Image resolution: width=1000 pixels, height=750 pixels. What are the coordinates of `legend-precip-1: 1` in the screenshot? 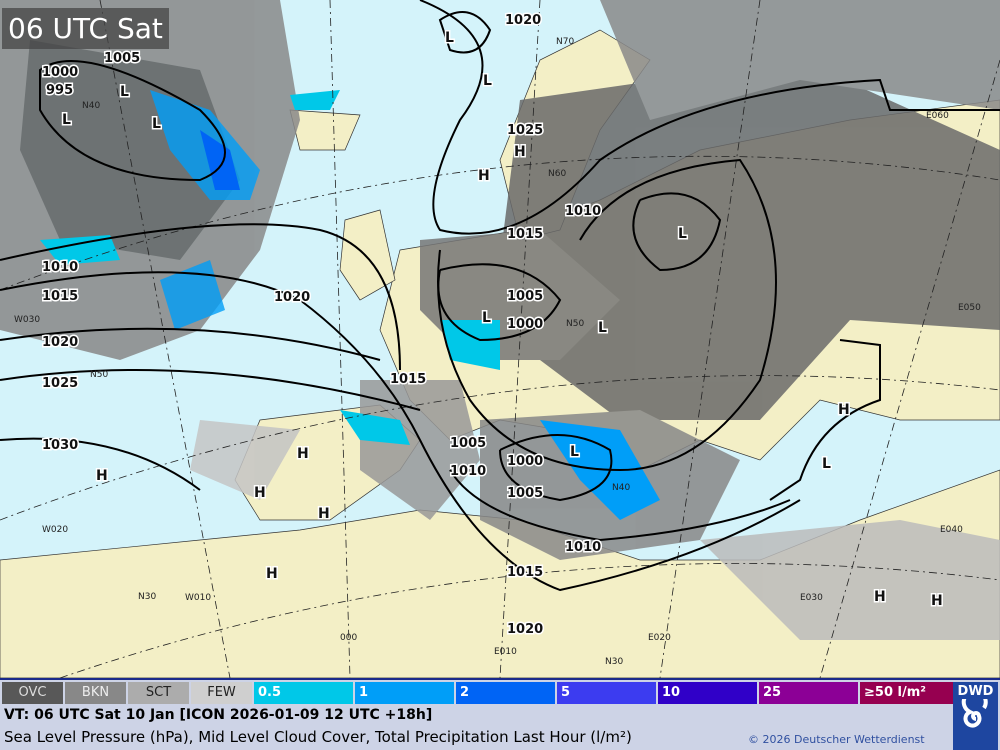 It's located at (404, 693).